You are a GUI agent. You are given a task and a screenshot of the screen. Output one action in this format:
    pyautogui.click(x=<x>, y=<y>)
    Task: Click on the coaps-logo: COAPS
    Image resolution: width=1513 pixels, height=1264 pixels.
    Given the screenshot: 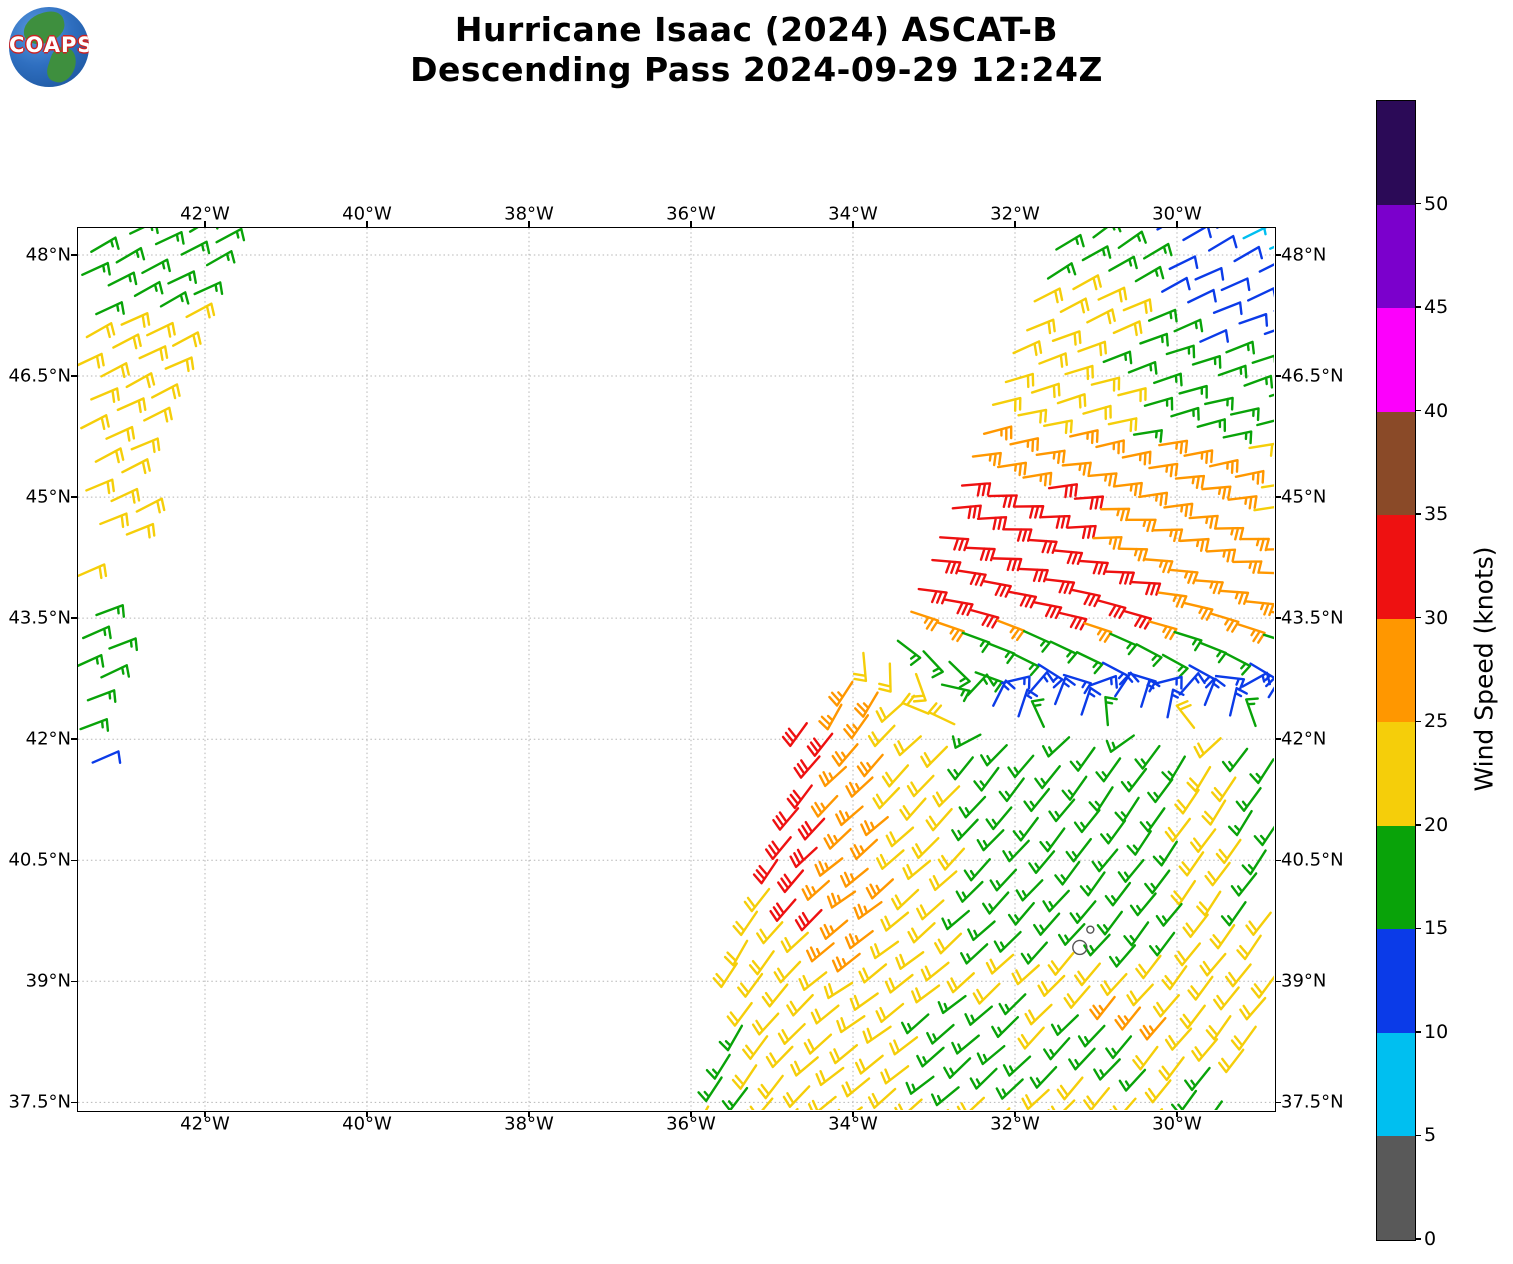 What is the action you would take?
    pyautogui.click(x=49, y=47)
    